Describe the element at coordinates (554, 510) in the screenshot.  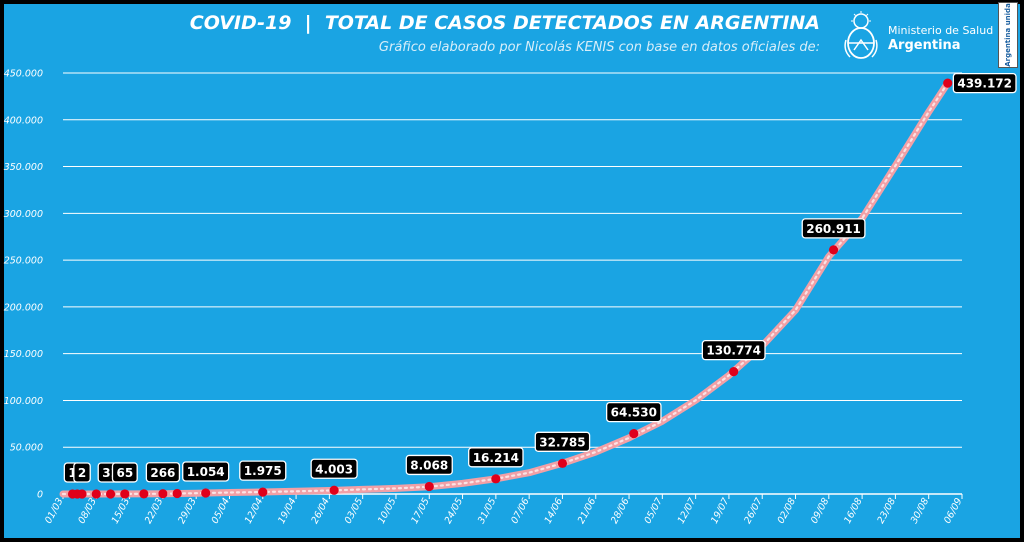
I see `x-tick-label: 14/06` at that location.